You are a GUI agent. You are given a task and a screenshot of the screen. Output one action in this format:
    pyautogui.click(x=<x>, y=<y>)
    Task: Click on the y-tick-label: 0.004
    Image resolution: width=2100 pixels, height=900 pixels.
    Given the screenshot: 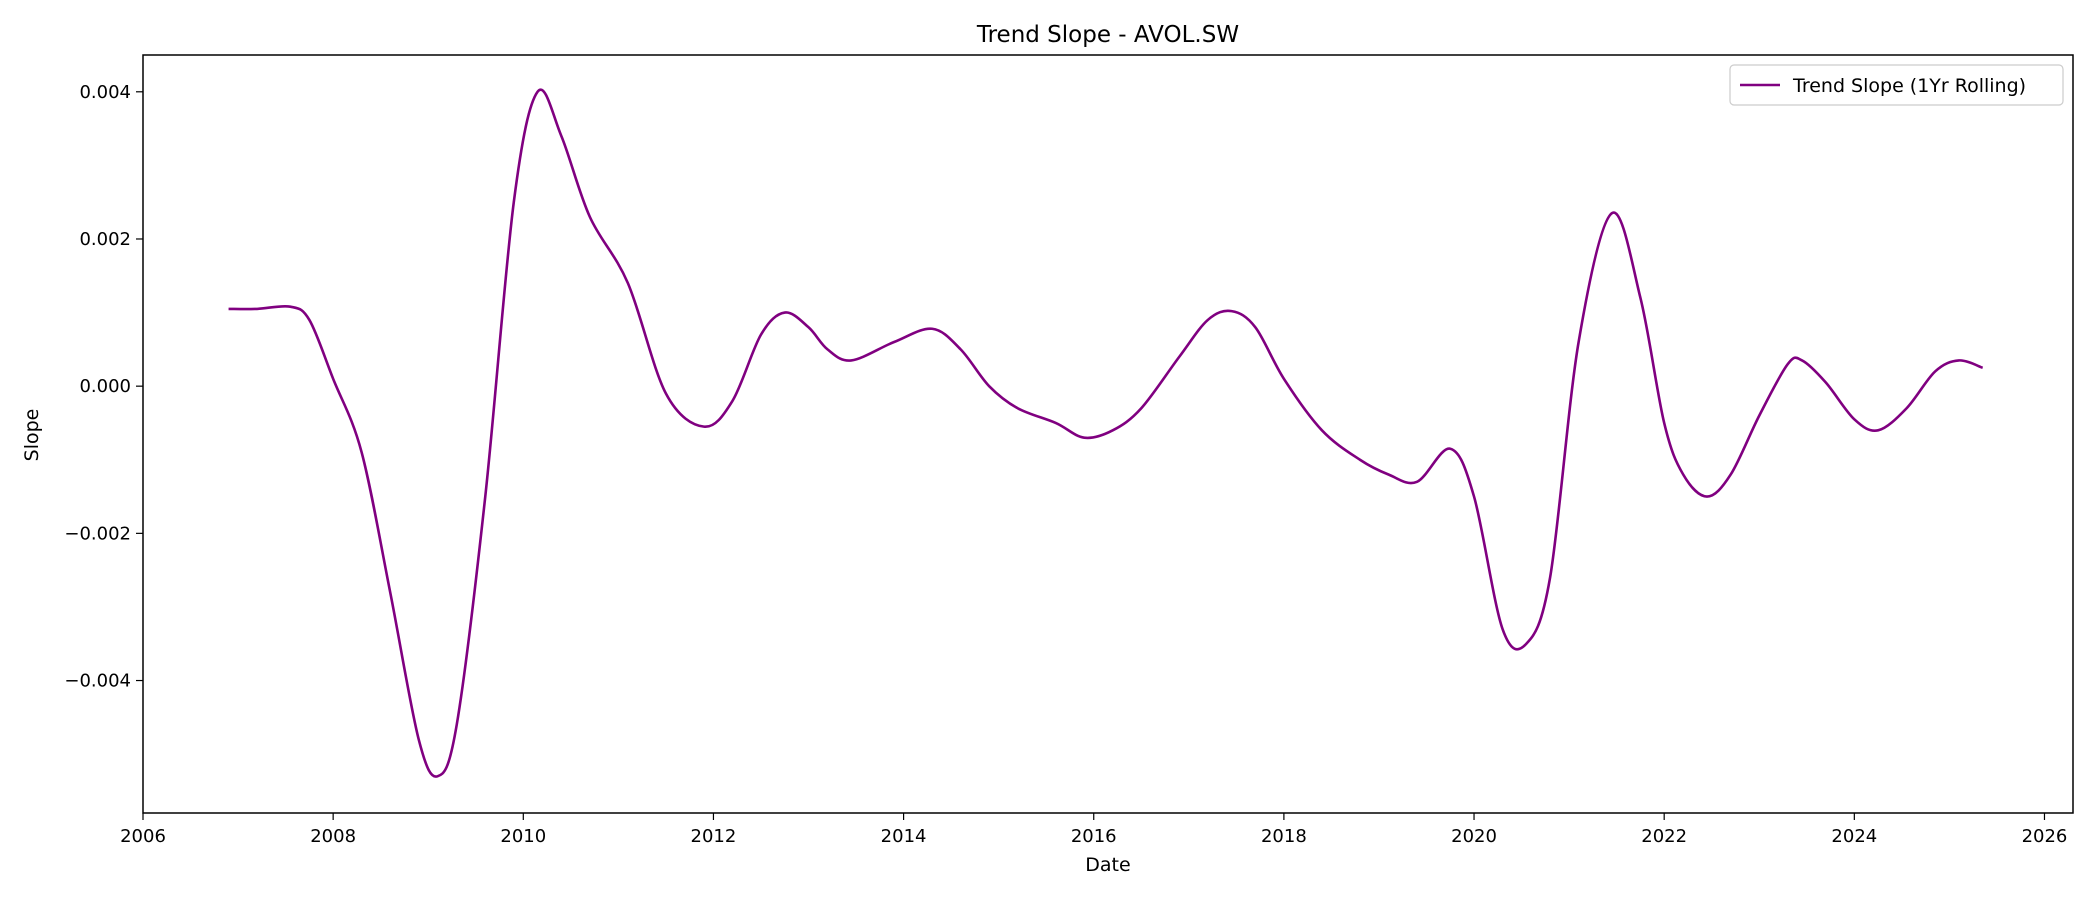 What is the action you would take?
    pyautogui.click(x=105, y=92)
    